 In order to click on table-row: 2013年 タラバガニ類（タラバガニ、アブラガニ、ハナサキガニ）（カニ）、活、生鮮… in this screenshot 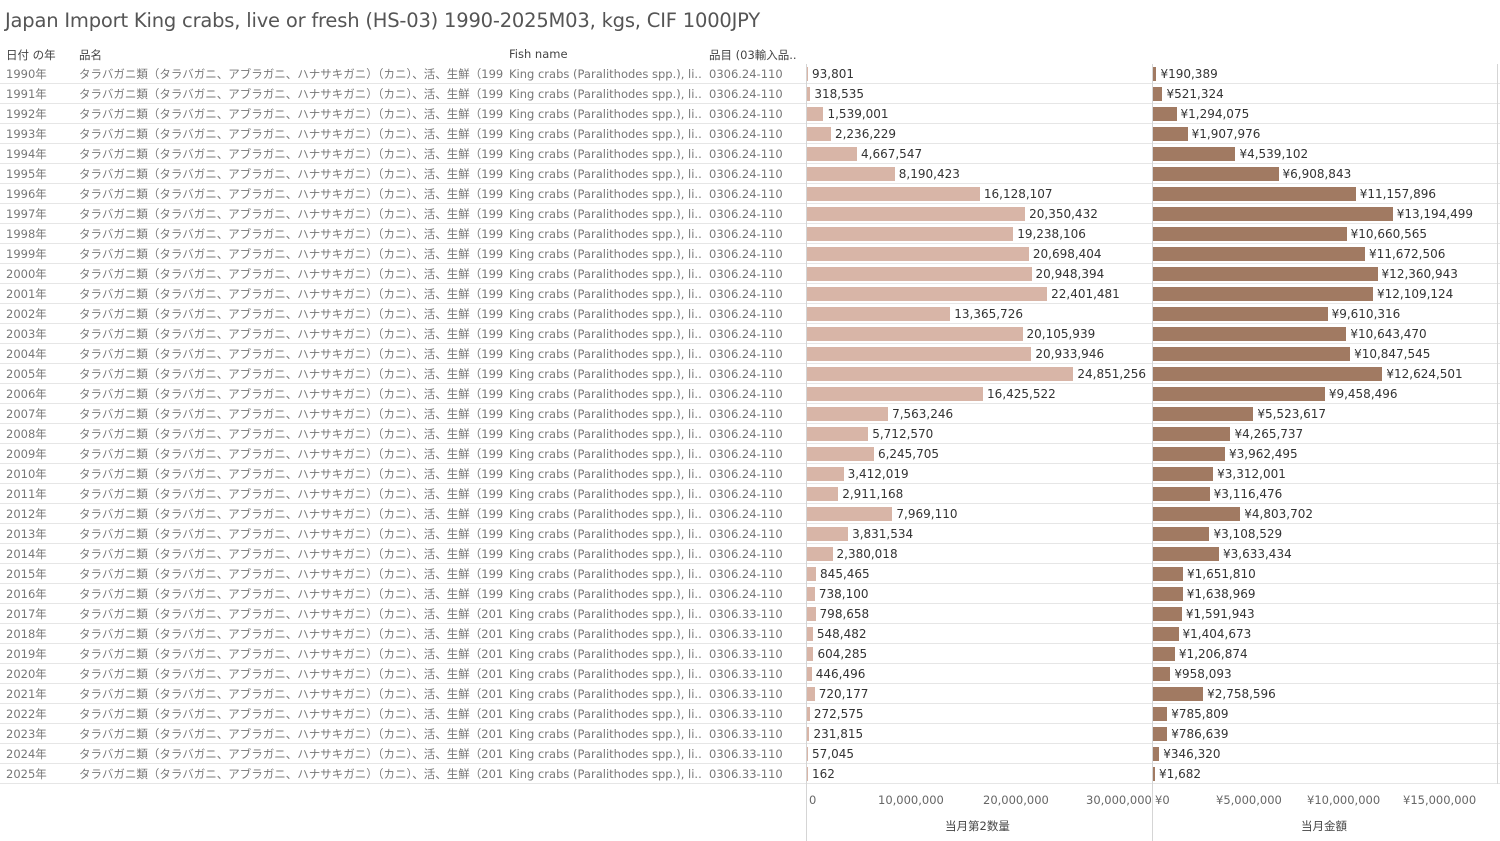, I will do `click(750, 534)`.